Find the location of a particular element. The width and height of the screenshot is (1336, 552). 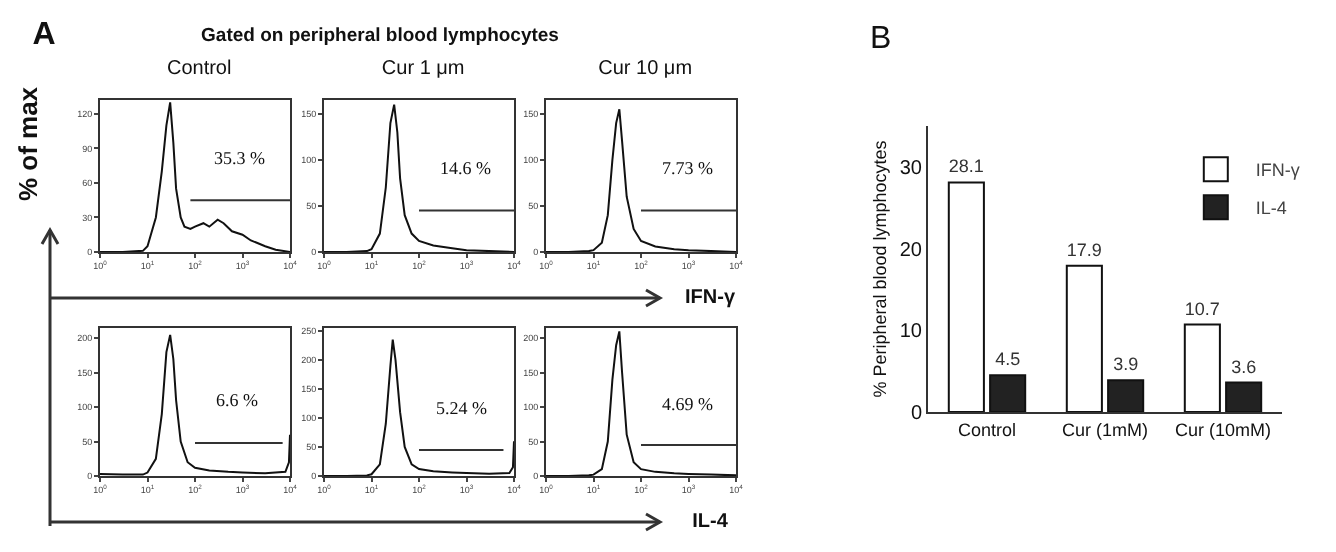

text: A is located at coordinates (44, 36).